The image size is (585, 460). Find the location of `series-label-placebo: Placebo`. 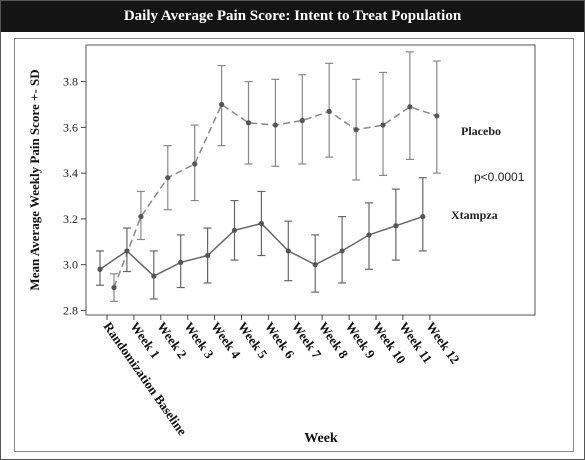

series-label-placebo: Placebo is located at coordinates (481, 131).